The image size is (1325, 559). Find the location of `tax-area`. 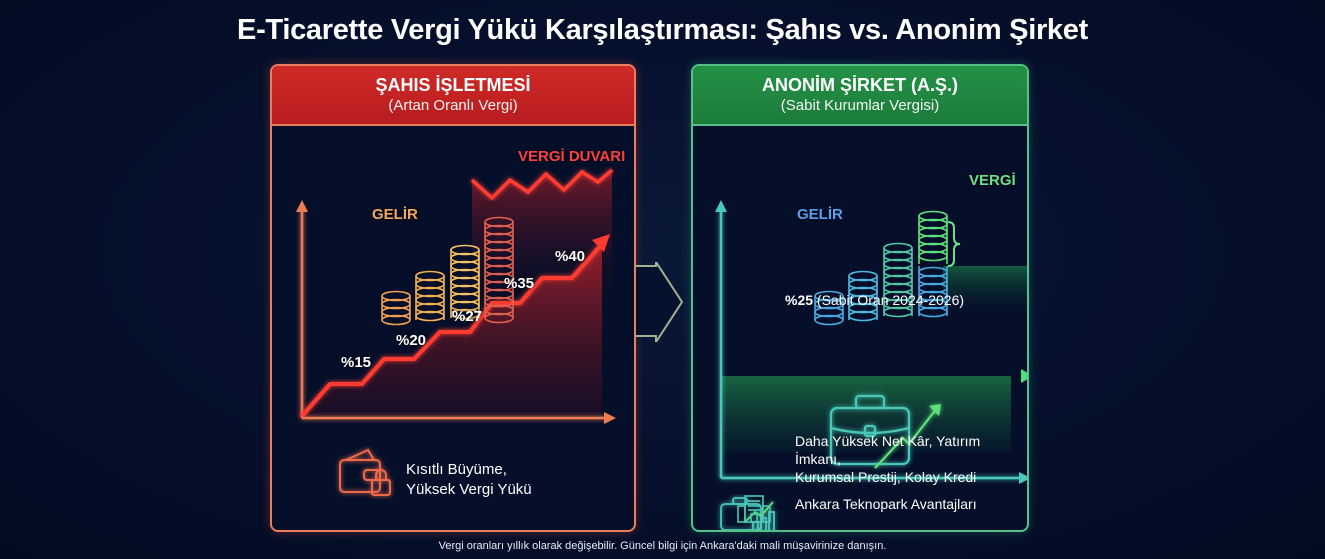

tax-area is located at coordinates (452, 330).